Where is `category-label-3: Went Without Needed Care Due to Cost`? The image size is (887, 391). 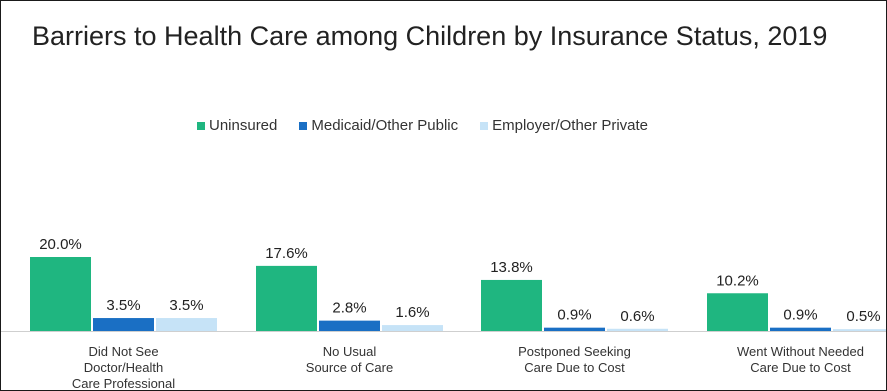 category-label-3: Went Without Needed Care Due to Cost is located at coordinates (800, 359).